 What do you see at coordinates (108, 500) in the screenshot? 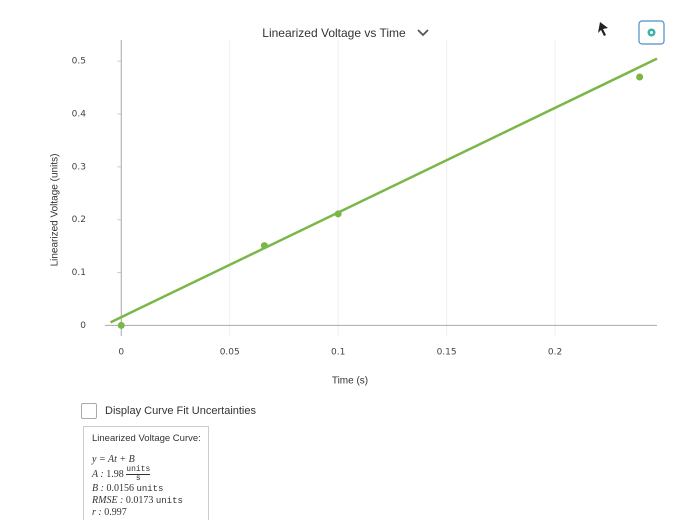
I see `param-name: RMSE :` at bounding box center [108, 500].